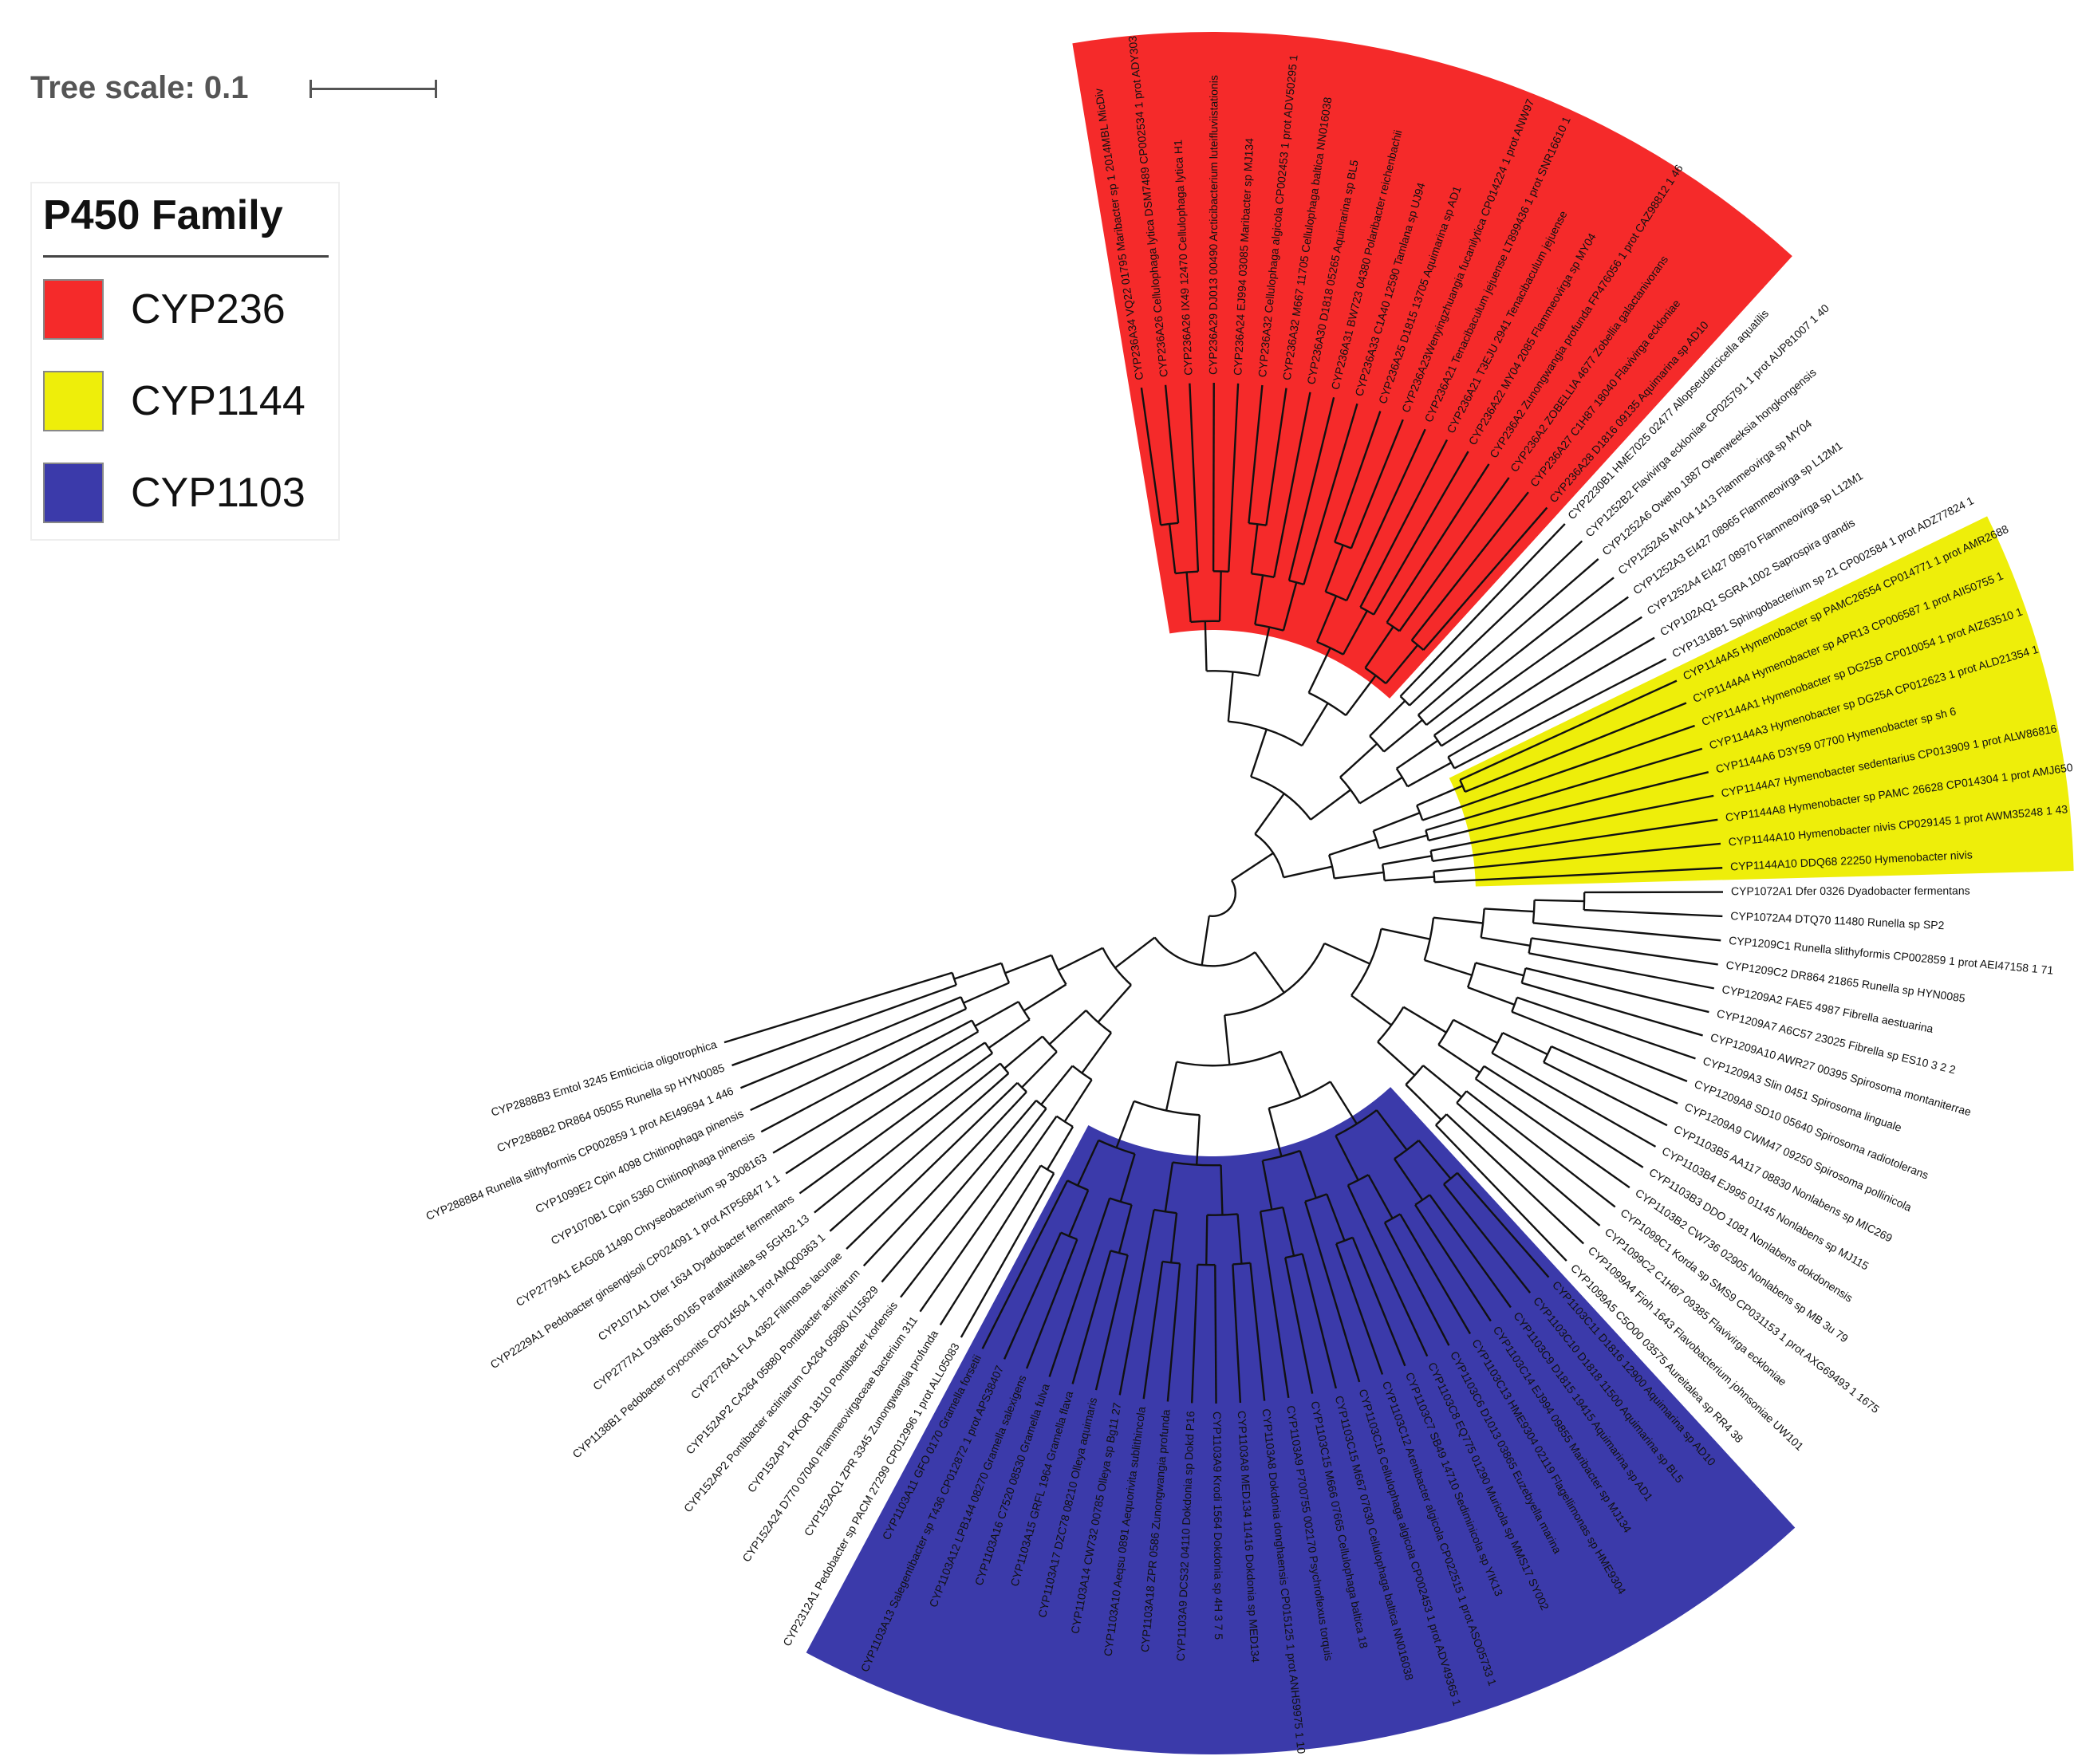 This screenshot has height=1764, width=2074. I want to click on tree-scale: Tree scale: 0.1, so click(237, 88).